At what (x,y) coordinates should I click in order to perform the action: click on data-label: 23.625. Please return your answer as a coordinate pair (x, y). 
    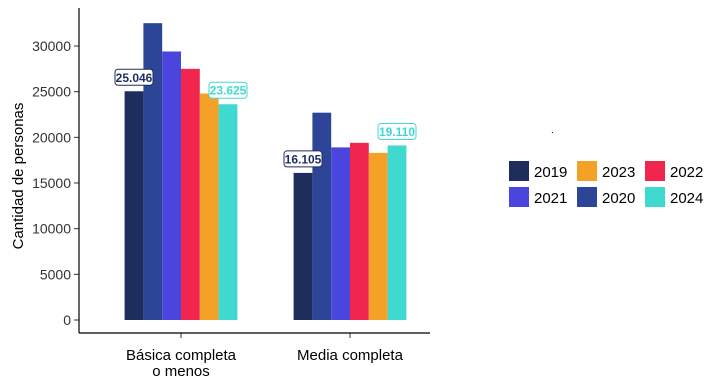
    Looking at the image, I should click on (228, 91).